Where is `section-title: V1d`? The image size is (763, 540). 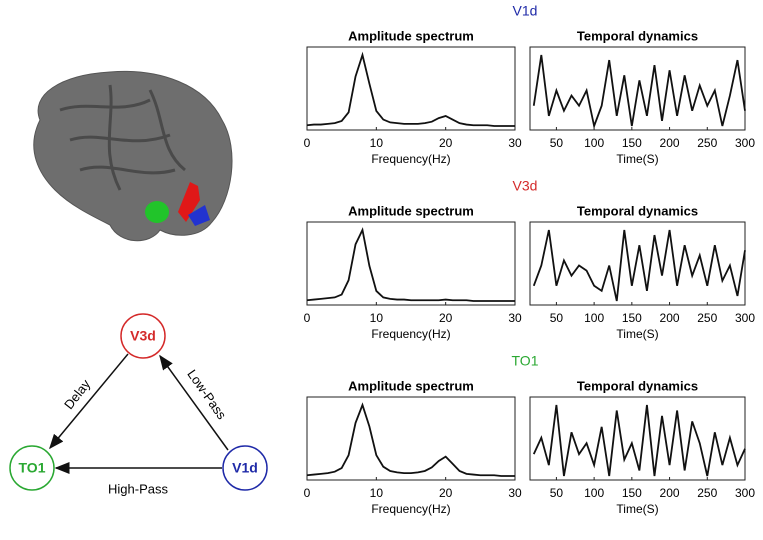 section-title: V1d is located at coordinates (525, 11).